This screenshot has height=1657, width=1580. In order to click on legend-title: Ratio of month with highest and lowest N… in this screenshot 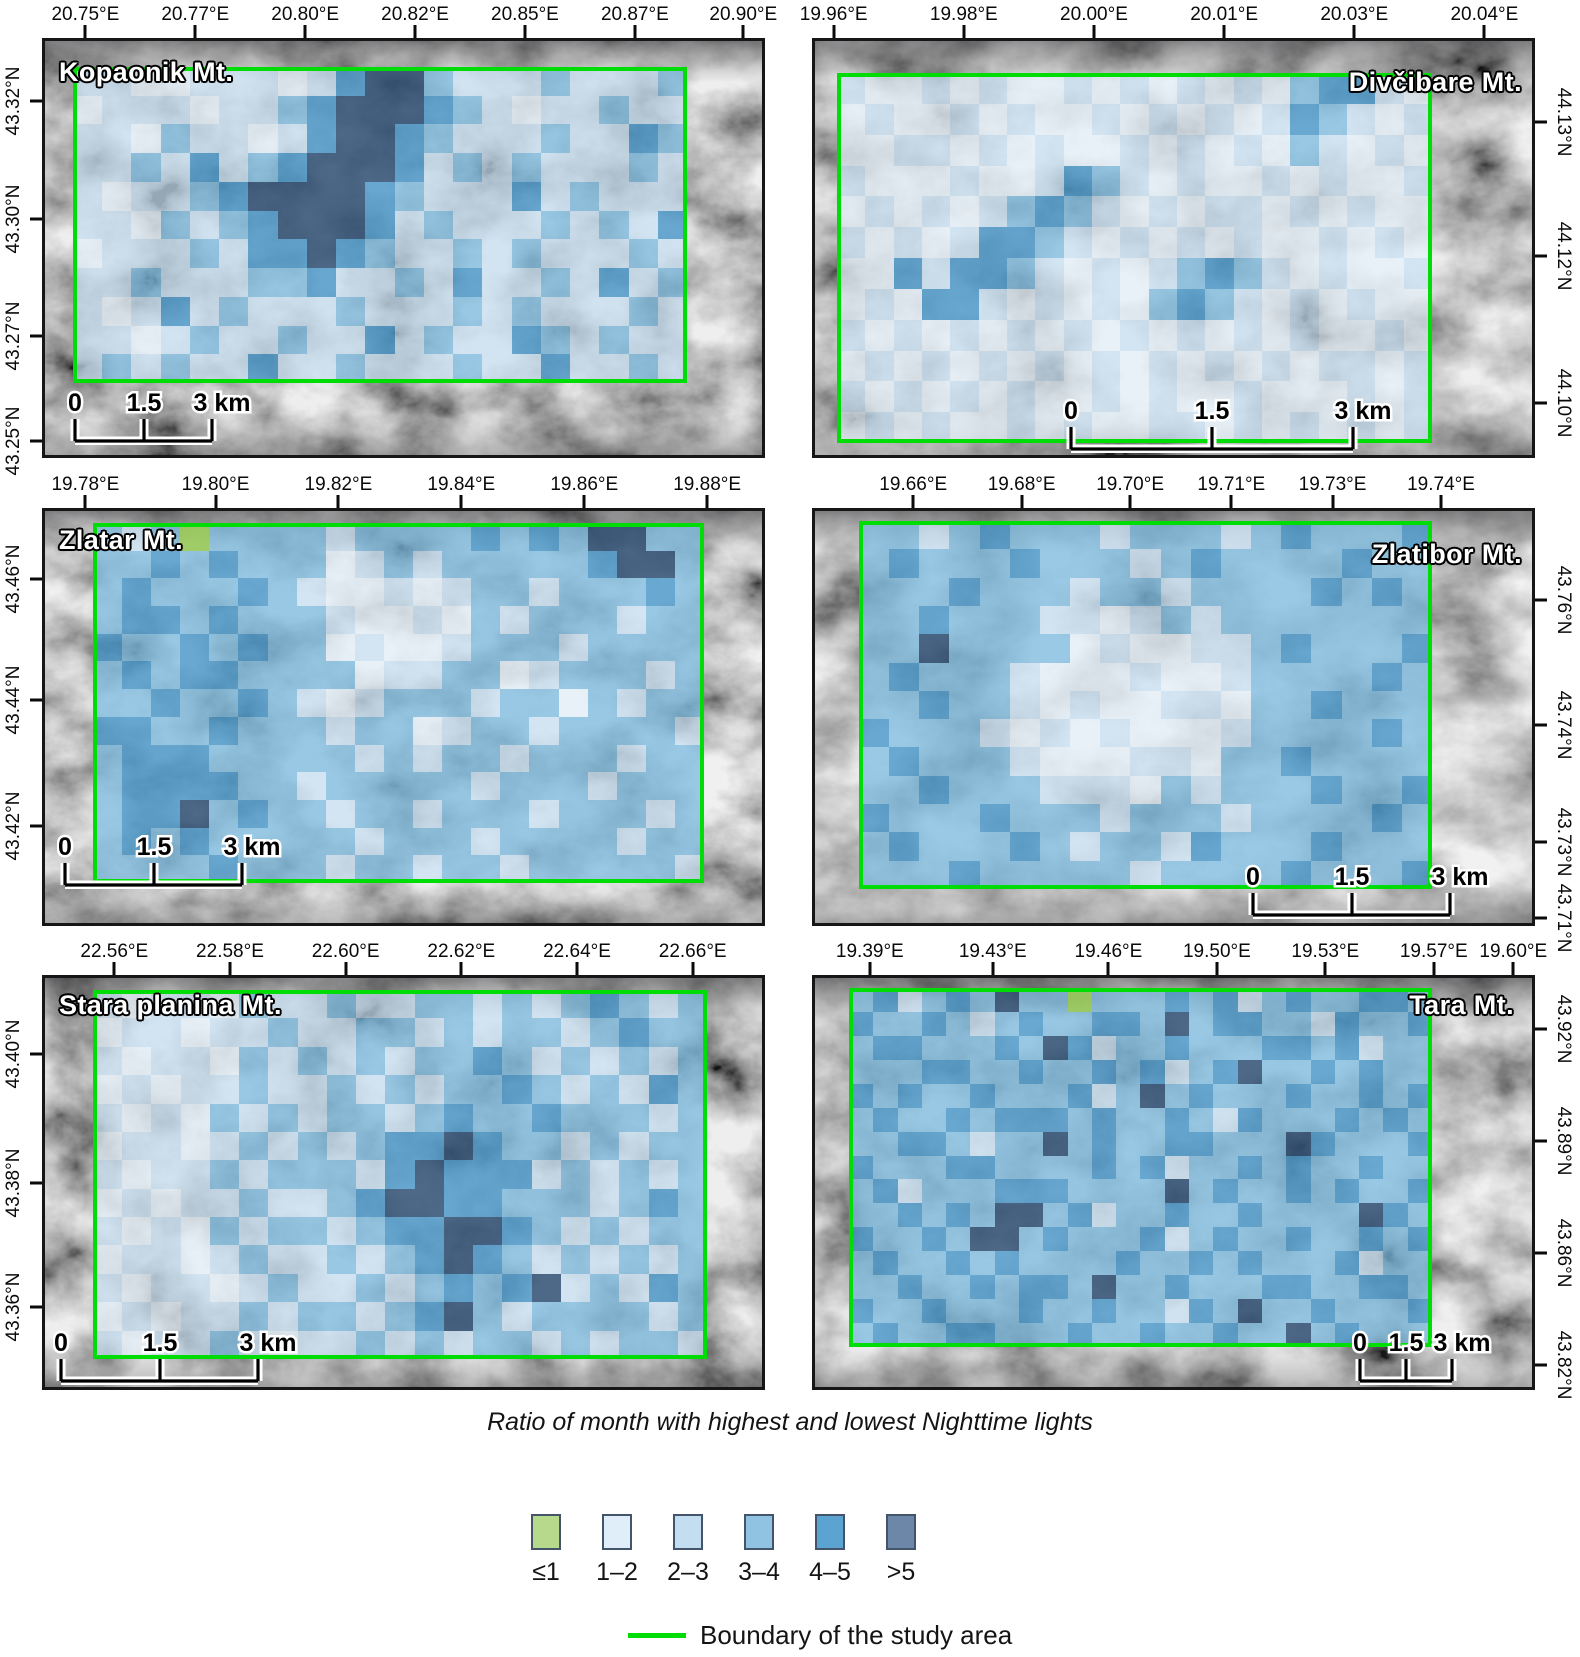, I will do `click(790, 1422)`.